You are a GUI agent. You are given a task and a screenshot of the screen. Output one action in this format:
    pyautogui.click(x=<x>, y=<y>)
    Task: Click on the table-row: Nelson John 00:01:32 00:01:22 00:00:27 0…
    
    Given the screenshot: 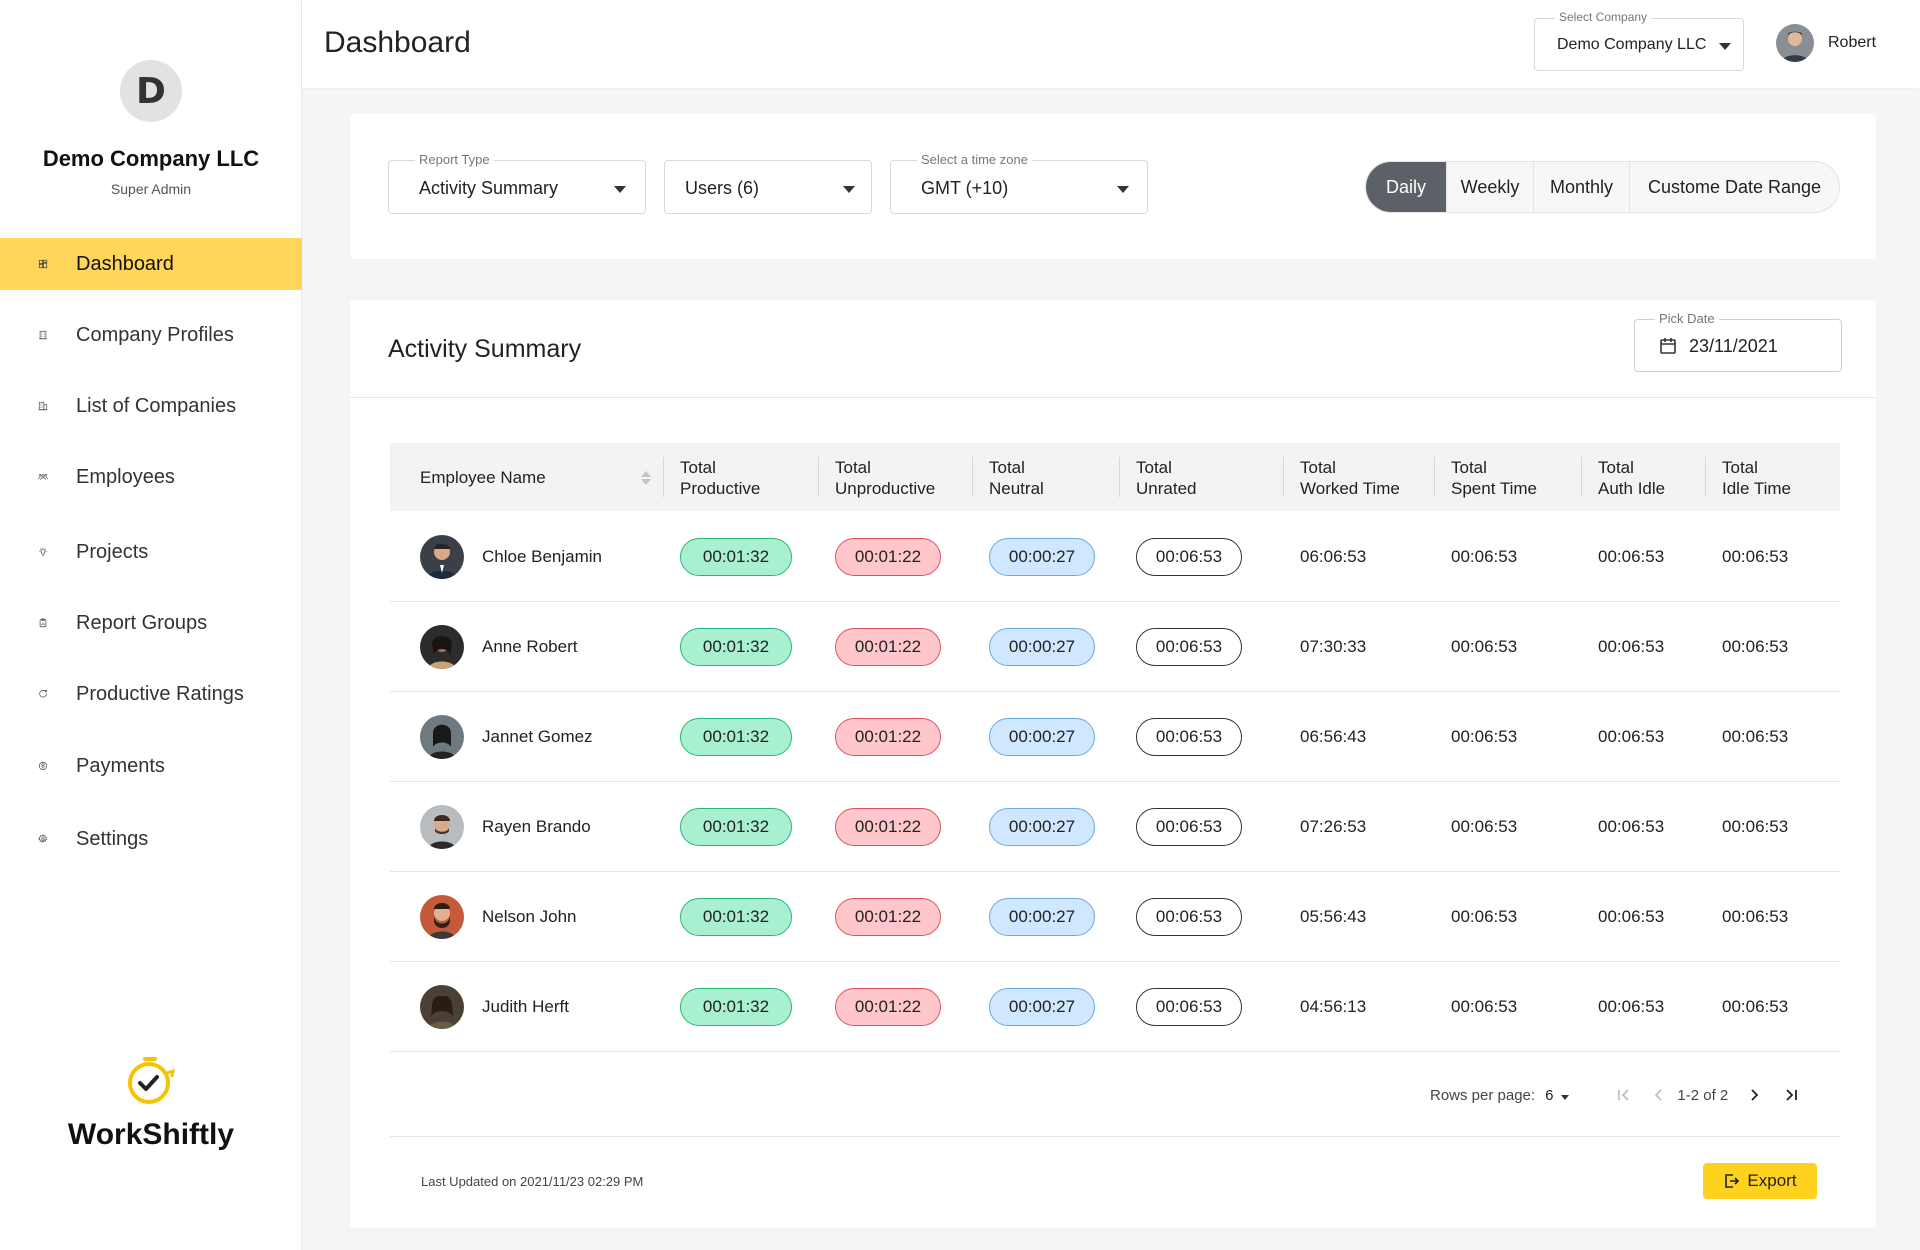 What is the action you would take?
    pyautogui.click(x=1115, y=917)
    